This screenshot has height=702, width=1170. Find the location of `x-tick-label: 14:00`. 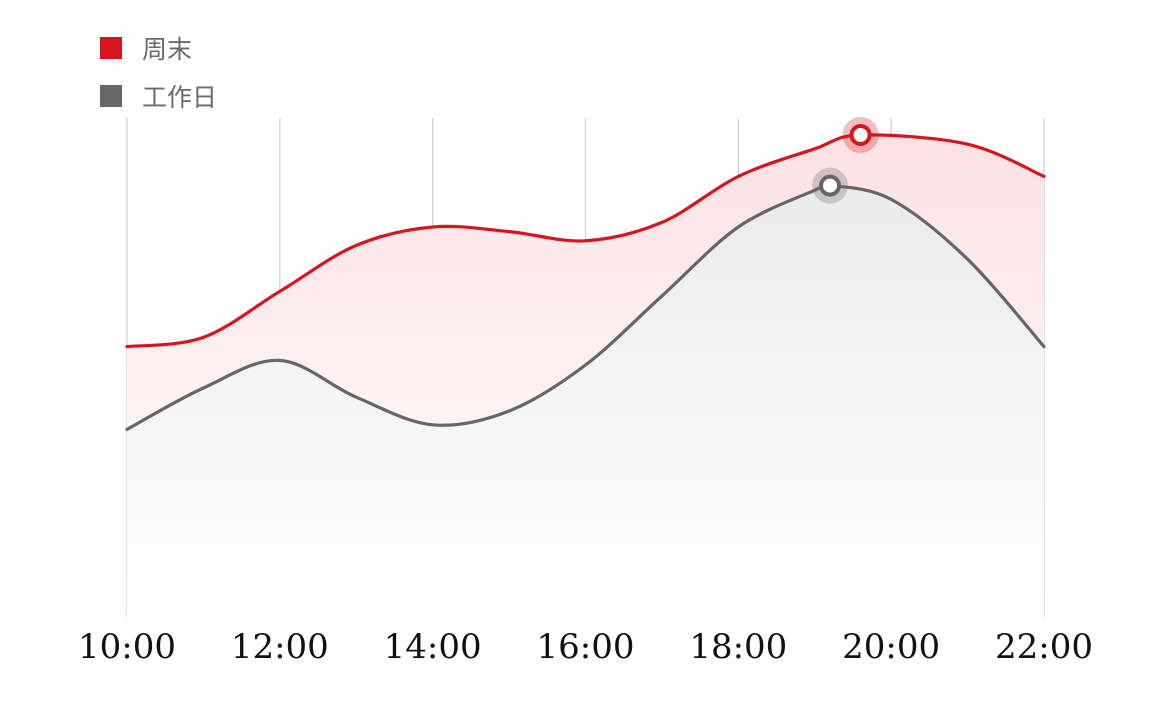

x-tick-label: 14:00 is located at coordinates (433, 647).